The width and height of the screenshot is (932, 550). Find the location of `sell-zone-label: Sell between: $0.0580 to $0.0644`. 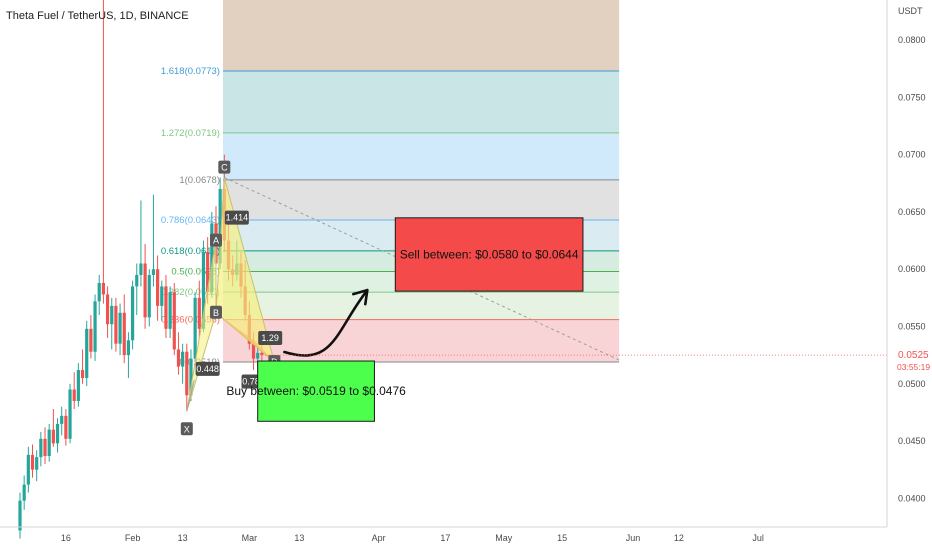

sell-zone-label: Sell between: $0.0580 to $0.0644 is located at coordinates (489, 254).